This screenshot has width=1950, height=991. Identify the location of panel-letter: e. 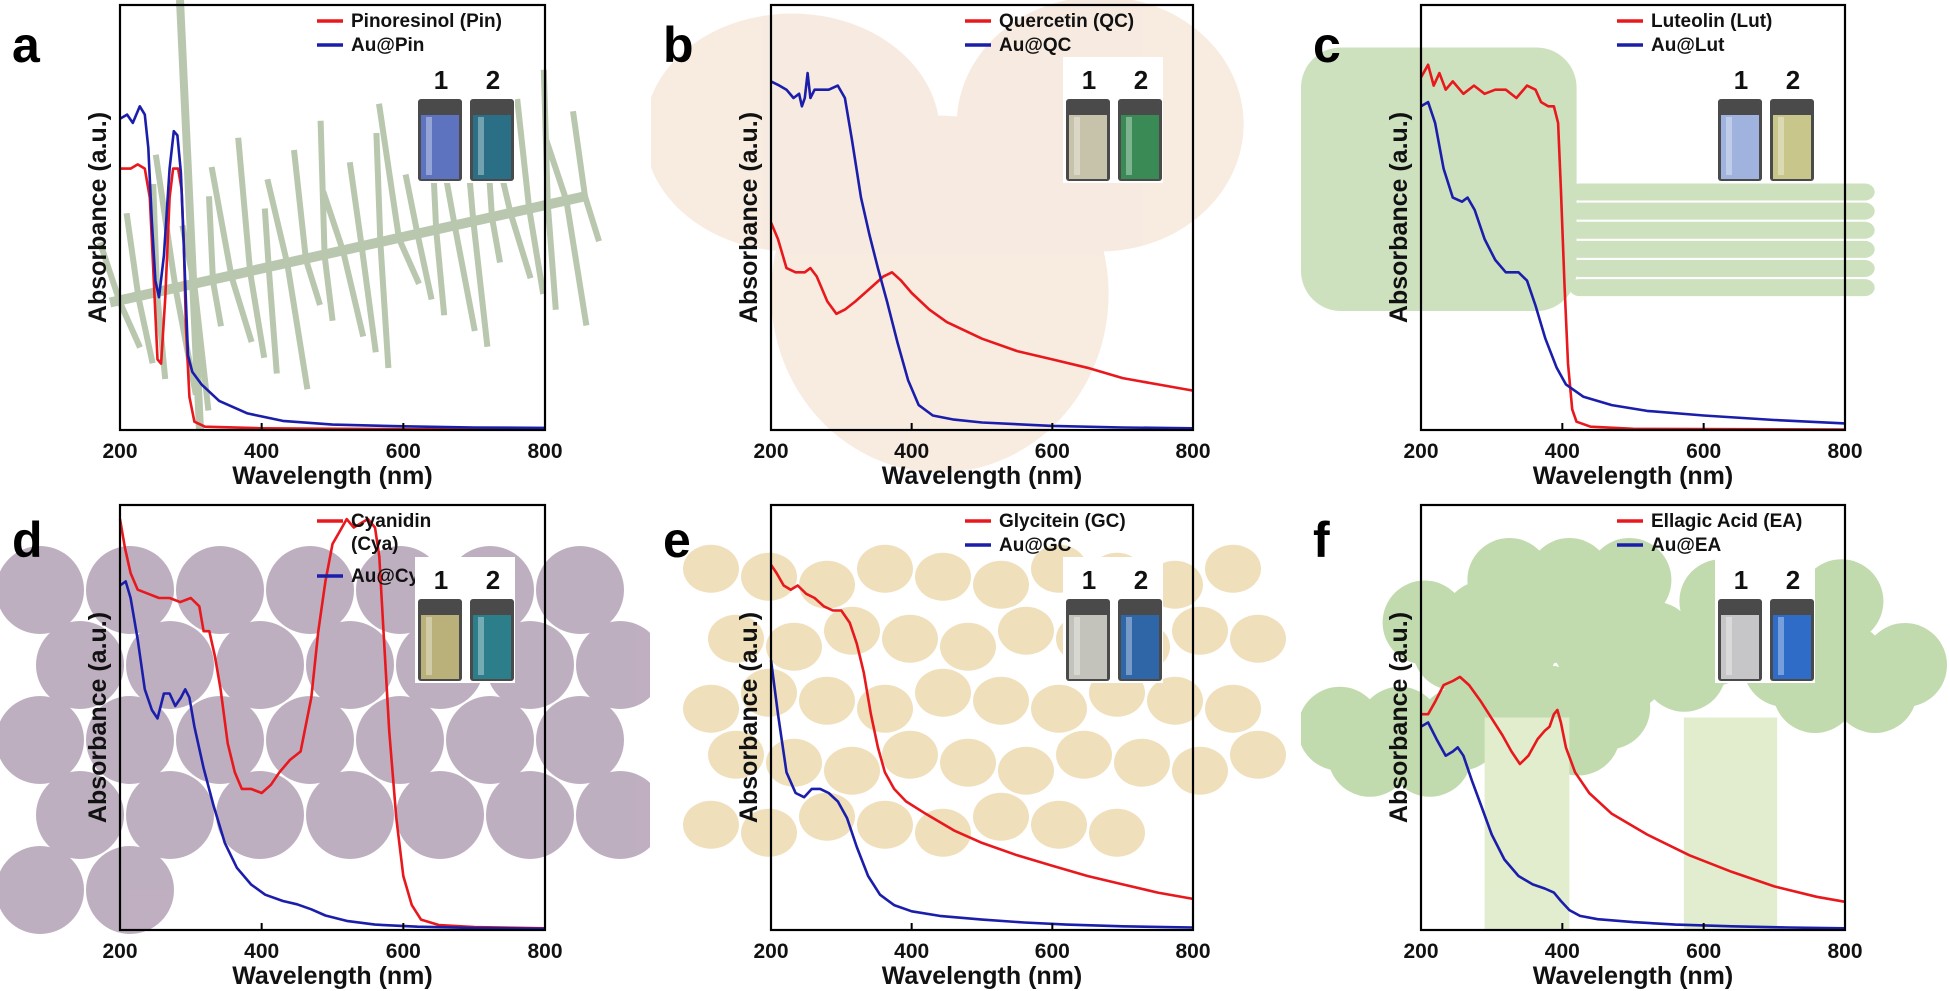
(677, 540).